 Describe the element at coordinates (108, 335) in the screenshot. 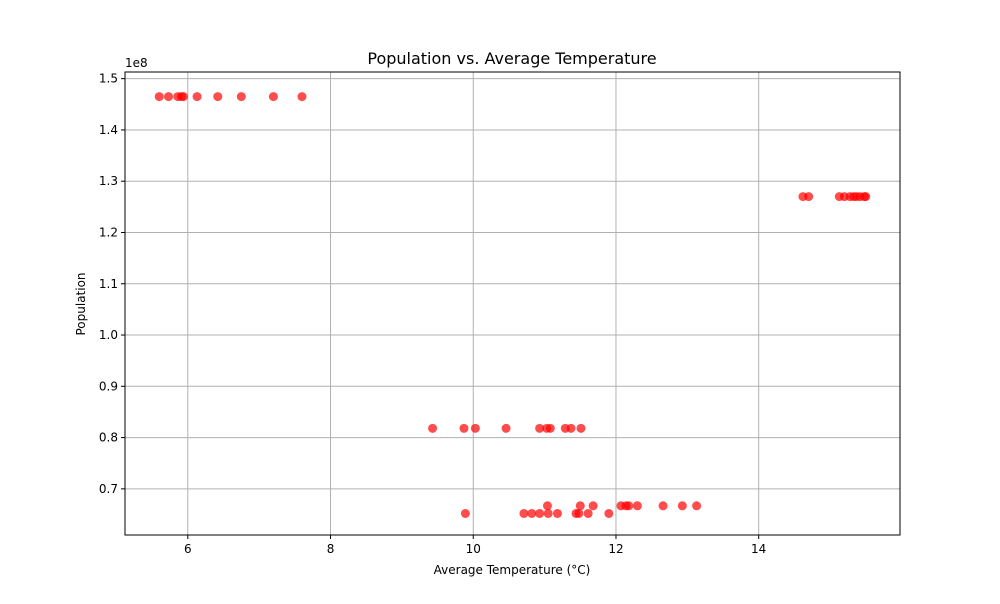

I see `y-tick-label: 1.0` at that location.